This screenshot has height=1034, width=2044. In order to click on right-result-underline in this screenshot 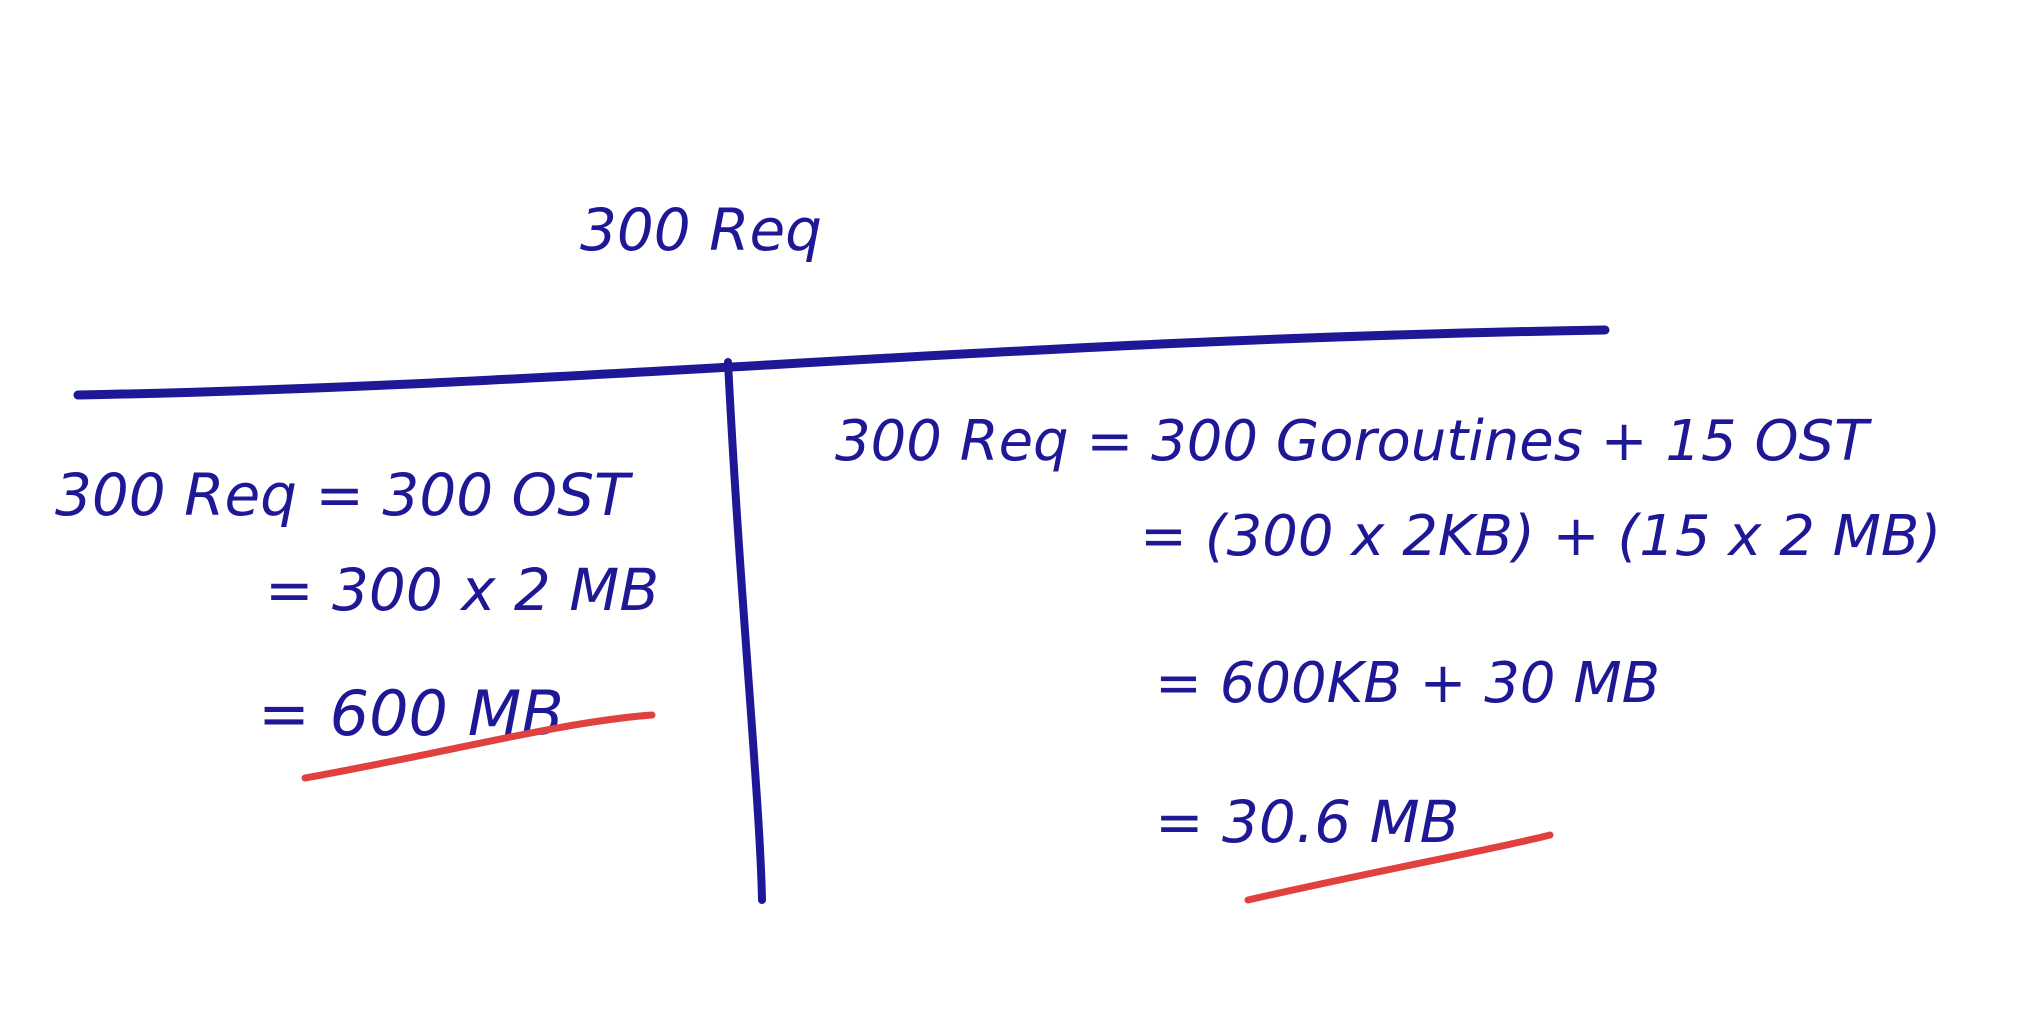, I will do `click(1399, 867)`.